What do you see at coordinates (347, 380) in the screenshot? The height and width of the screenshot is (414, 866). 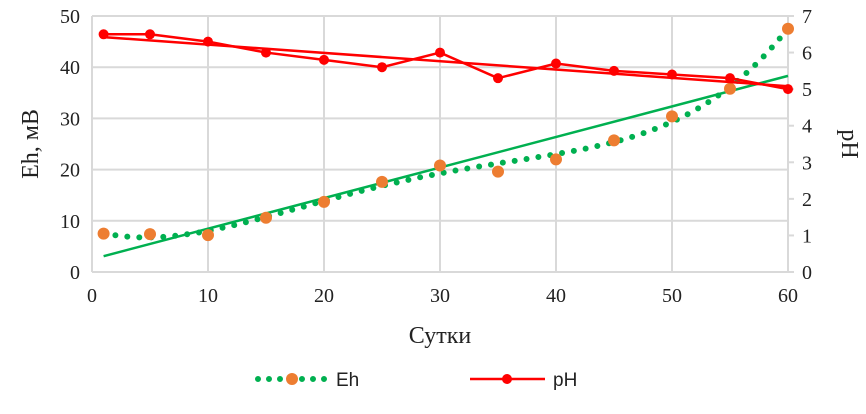 I see `legend-label-eh: Eh` at bounding box center [347, 380].